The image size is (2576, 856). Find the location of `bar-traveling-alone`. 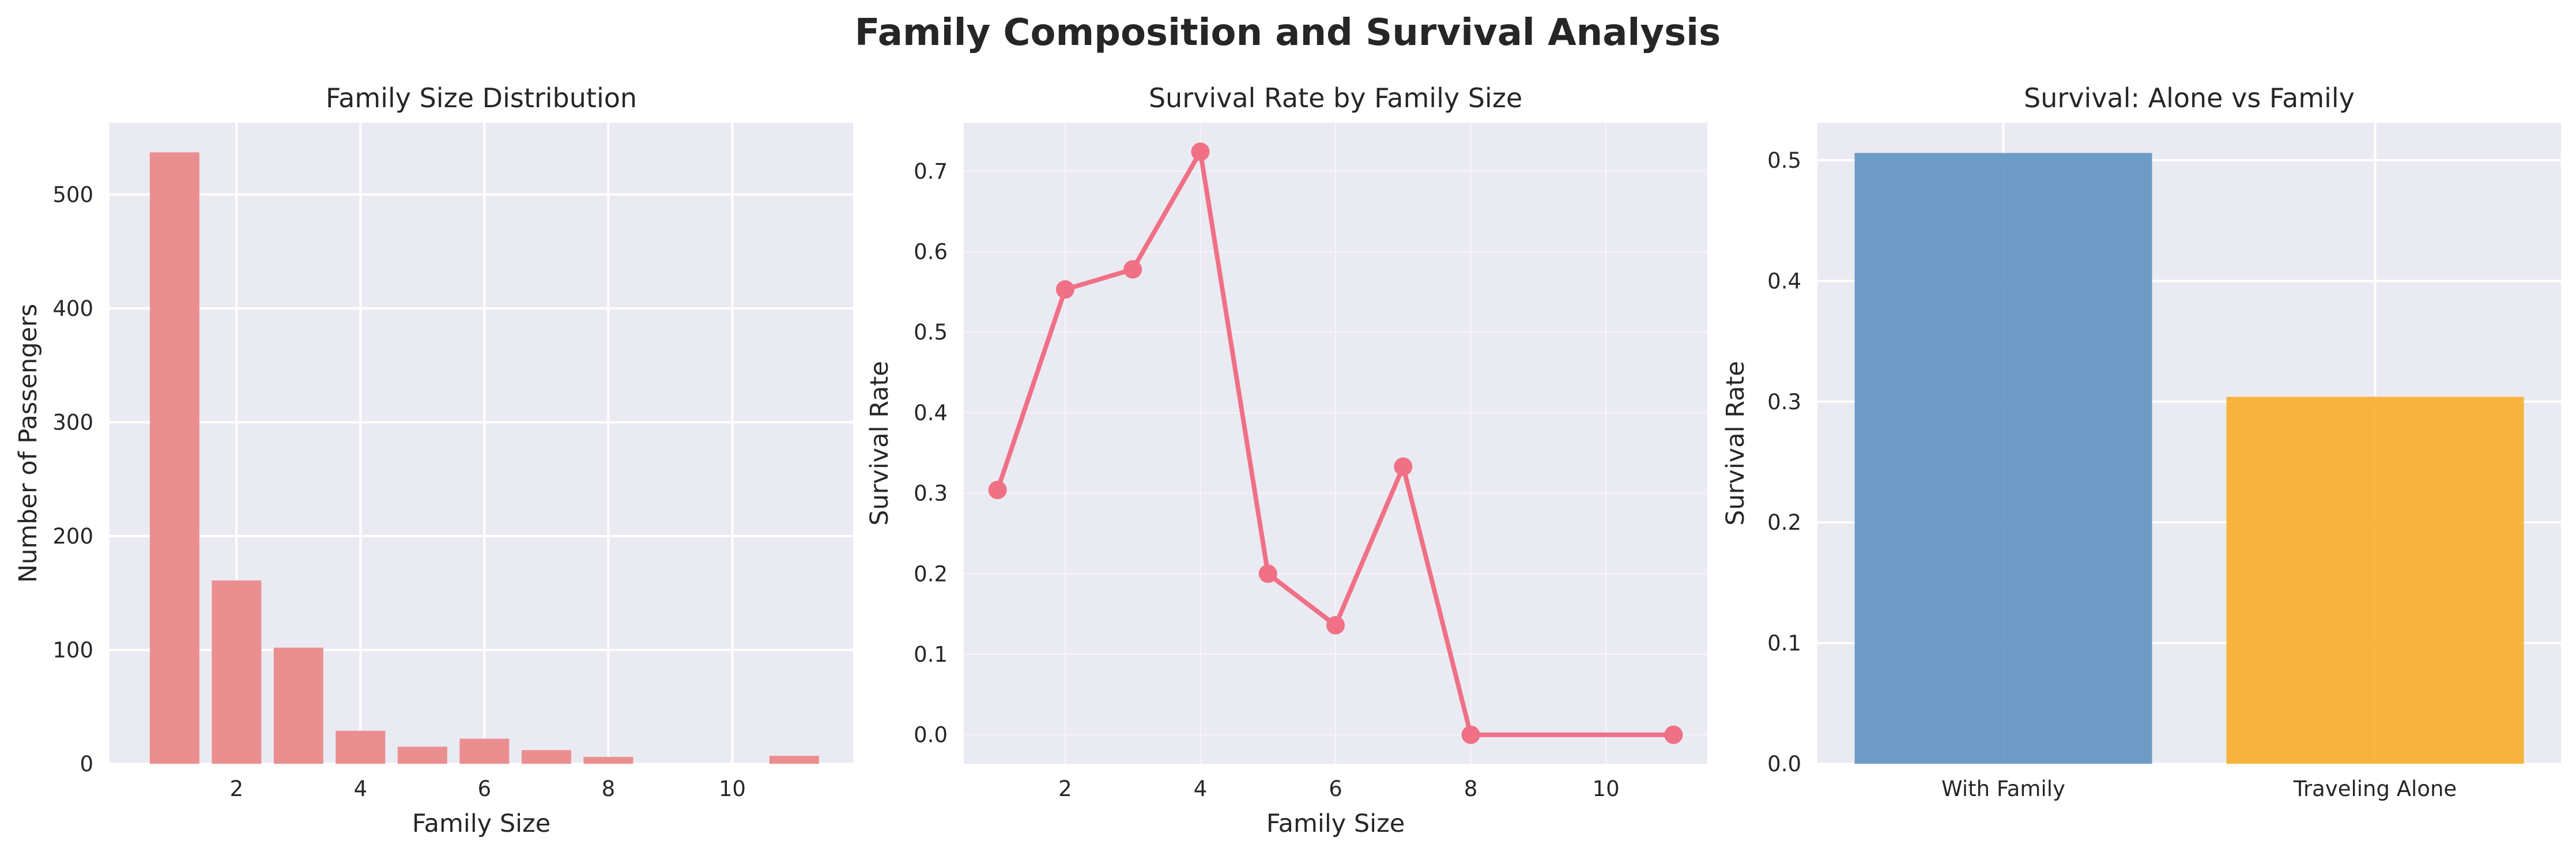

bar-traveling-alone is located at coordinates (2375, 580).